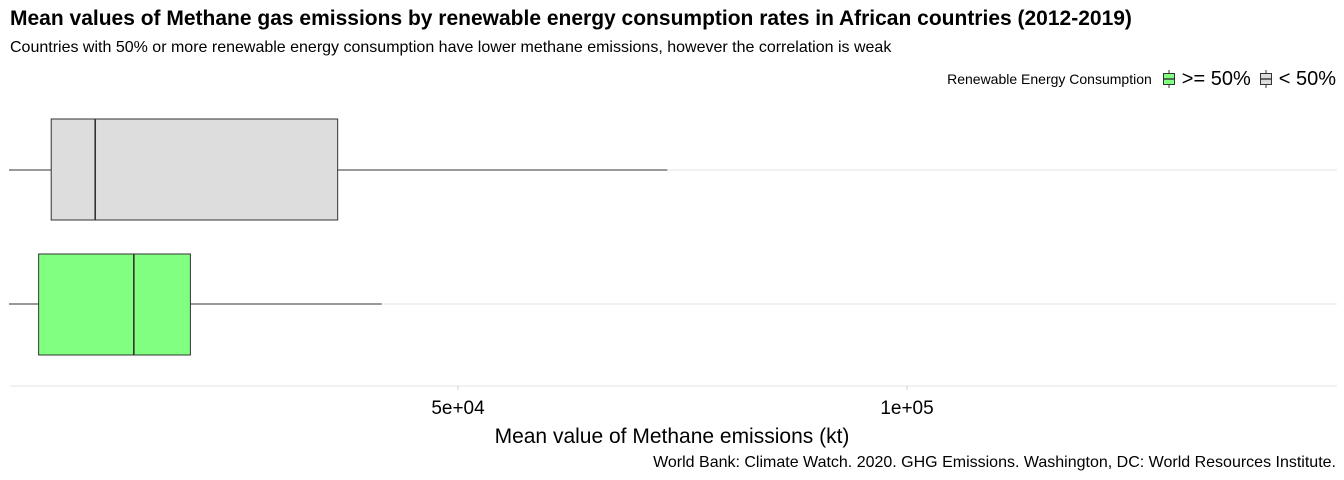 The width and height of the screenshot is (1344, 480). Describe the element at coordinates (114, 304) in the screenshot. I see `box-high` at that location.